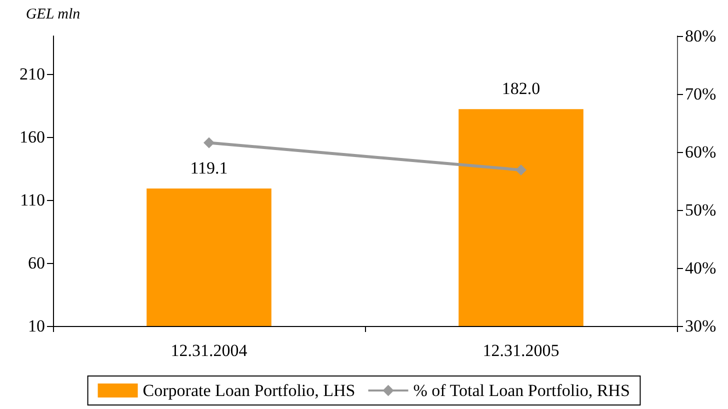 Image resolution: width=728 pixels, height=409 pixels. What do you see at coordinates (249, 390) in the screenshot?
I see `legend-label: Corporate Loan Portfolio, LHS` at bounding box center [249, 390].